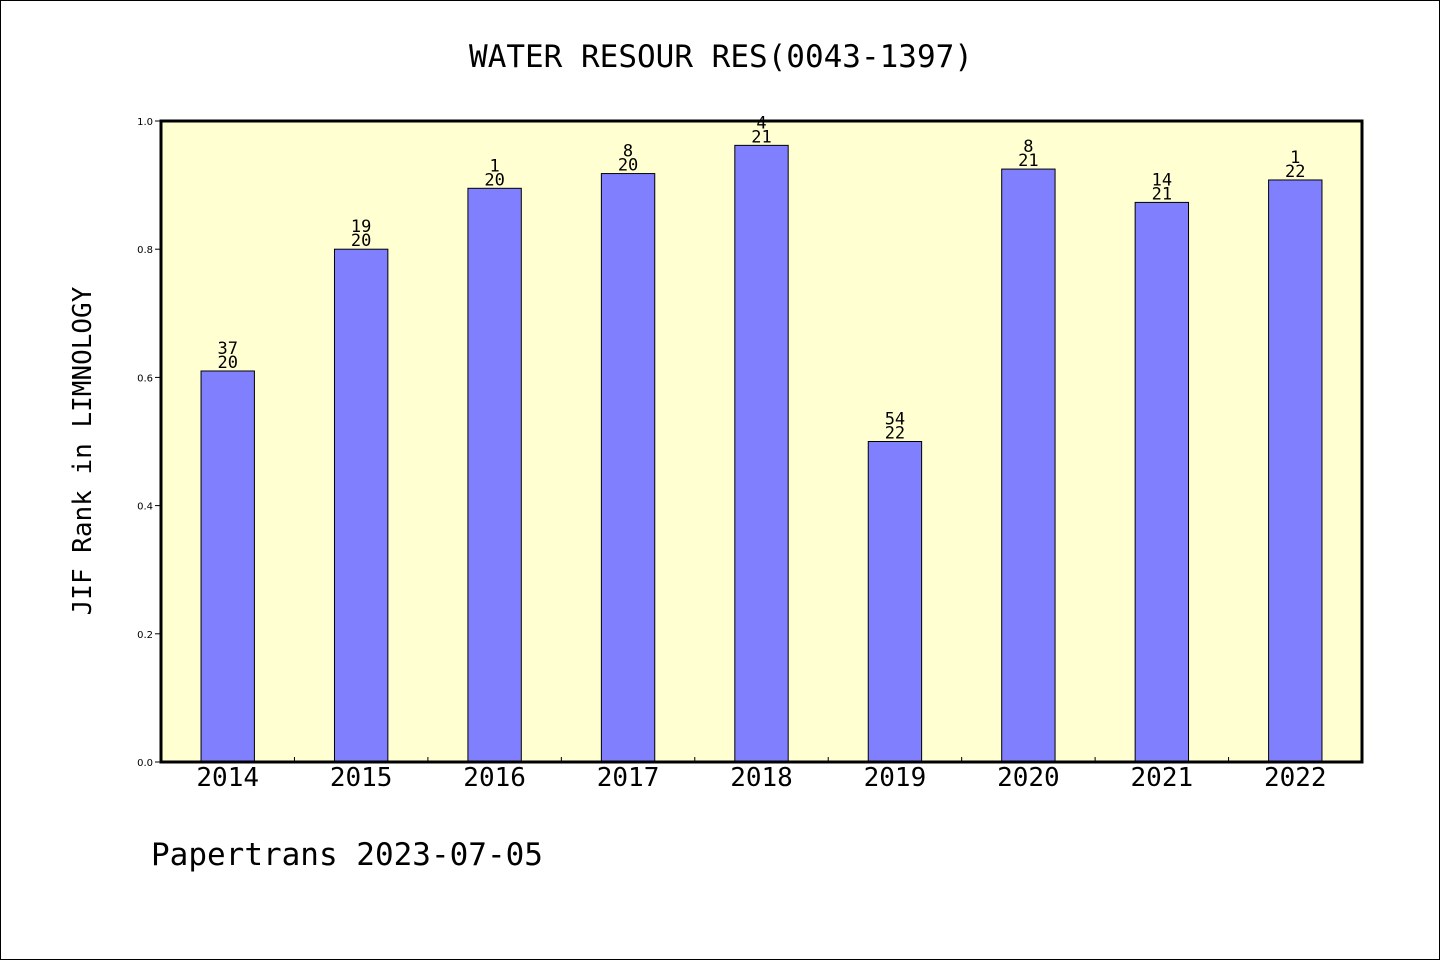 The width and height of the screenshot is (1440, 961). I want to click on y-axis-label: JIF Rank in LIMNOLOGY, so click(83, 450).